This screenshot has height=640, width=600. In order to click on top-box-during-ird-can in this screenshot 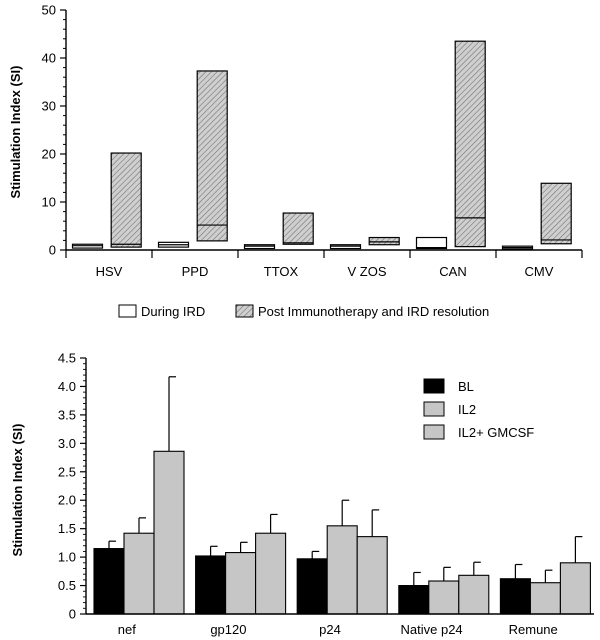, I will do `click(431, 243)`.